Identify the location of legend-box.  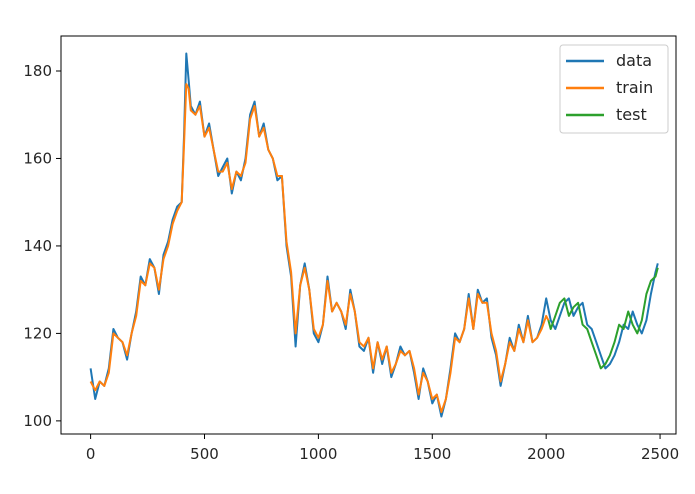
(614, 89).